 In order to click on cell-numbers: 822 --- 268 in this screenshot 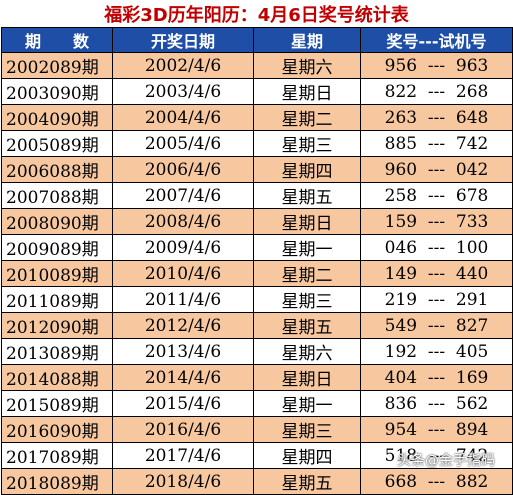, I will do `click(436, 91)`.